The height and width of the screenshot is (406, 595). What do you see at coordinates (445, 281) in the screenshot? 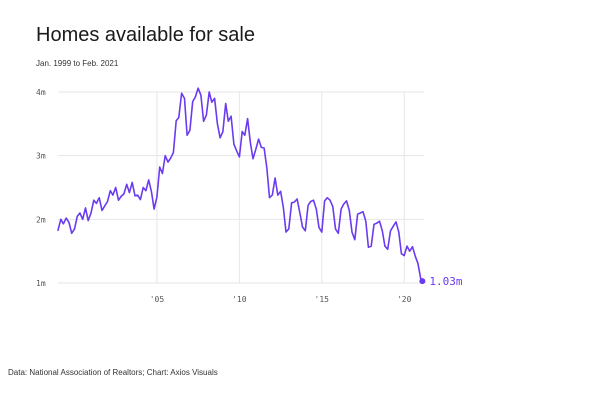
I see `end-value-label: 1.03m` at bounding box center [445, 281].